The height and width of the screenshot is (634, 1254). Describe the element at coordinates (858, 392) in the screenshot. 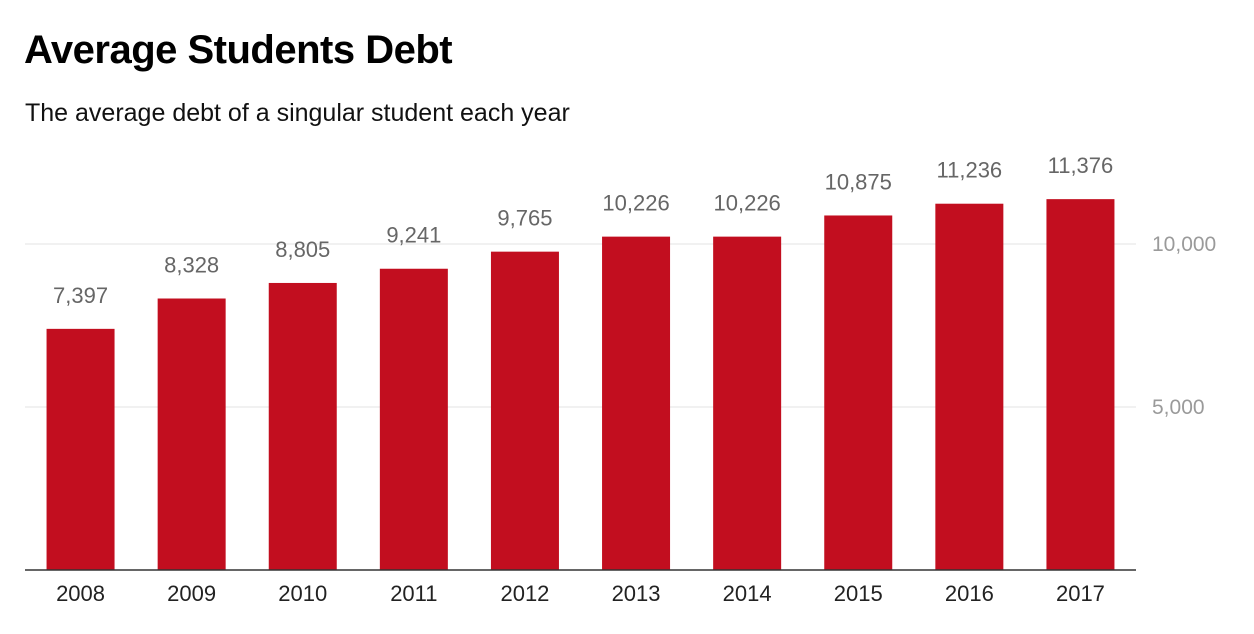

I see `bar-2015` at that location.